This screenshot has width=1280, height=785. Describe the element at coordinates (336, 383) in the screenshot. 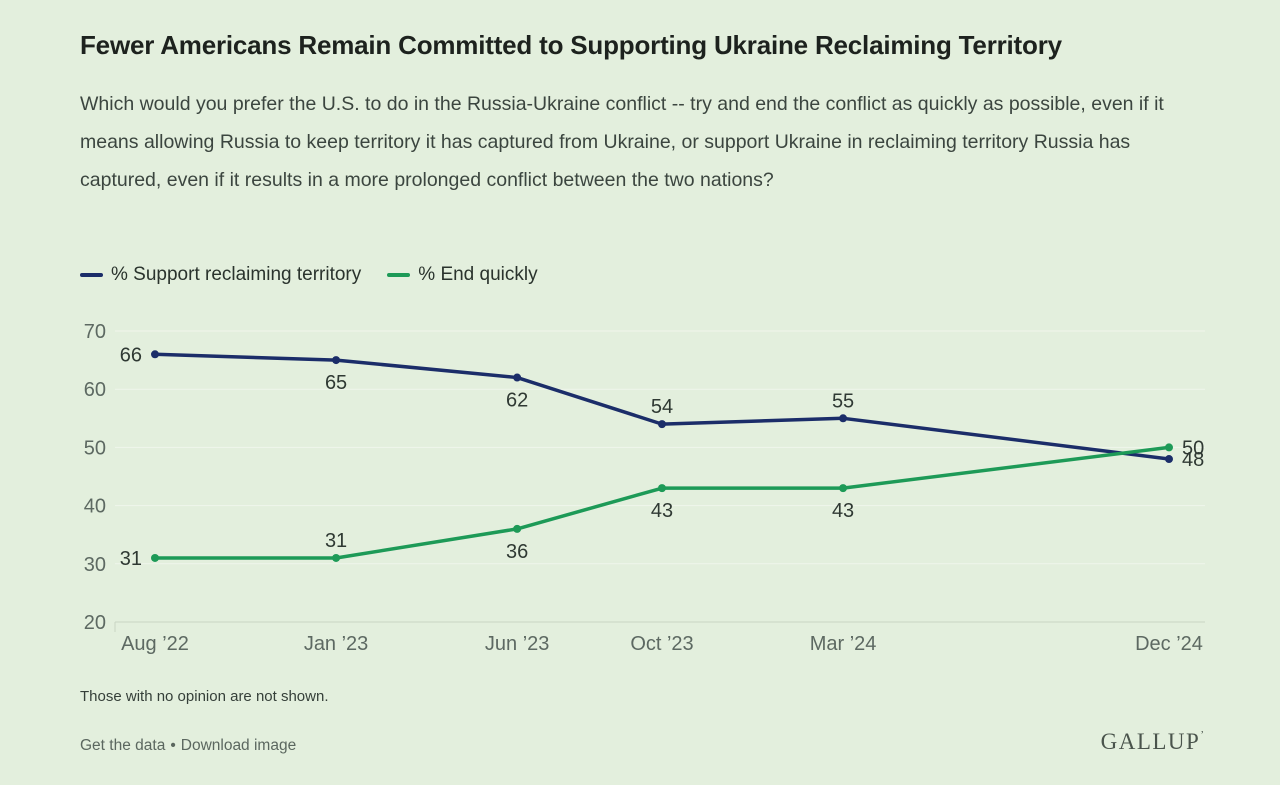

I see `data-point-label: 65` at that location.